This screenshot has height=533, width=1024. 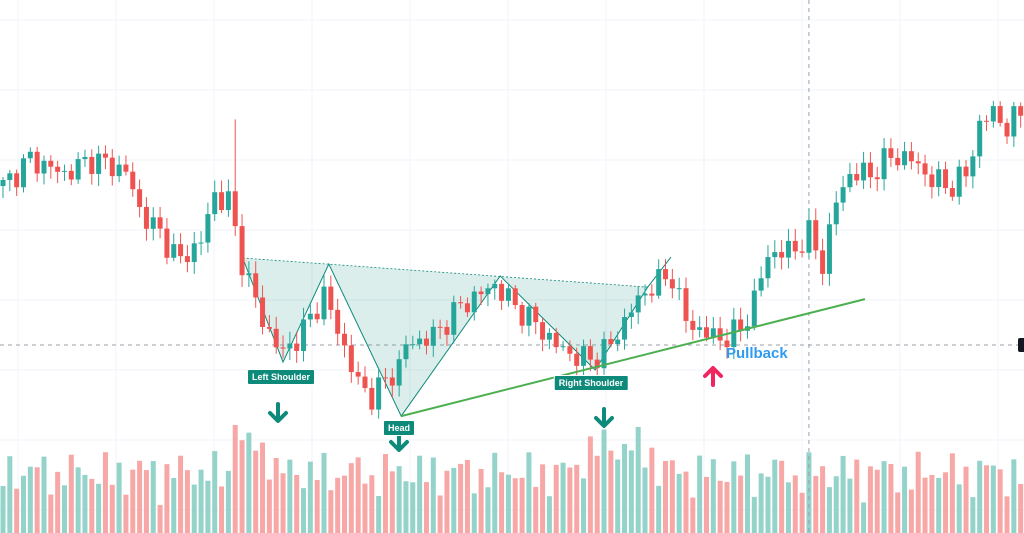 I want to click on pattern-fill, so click(x=445, y=337).